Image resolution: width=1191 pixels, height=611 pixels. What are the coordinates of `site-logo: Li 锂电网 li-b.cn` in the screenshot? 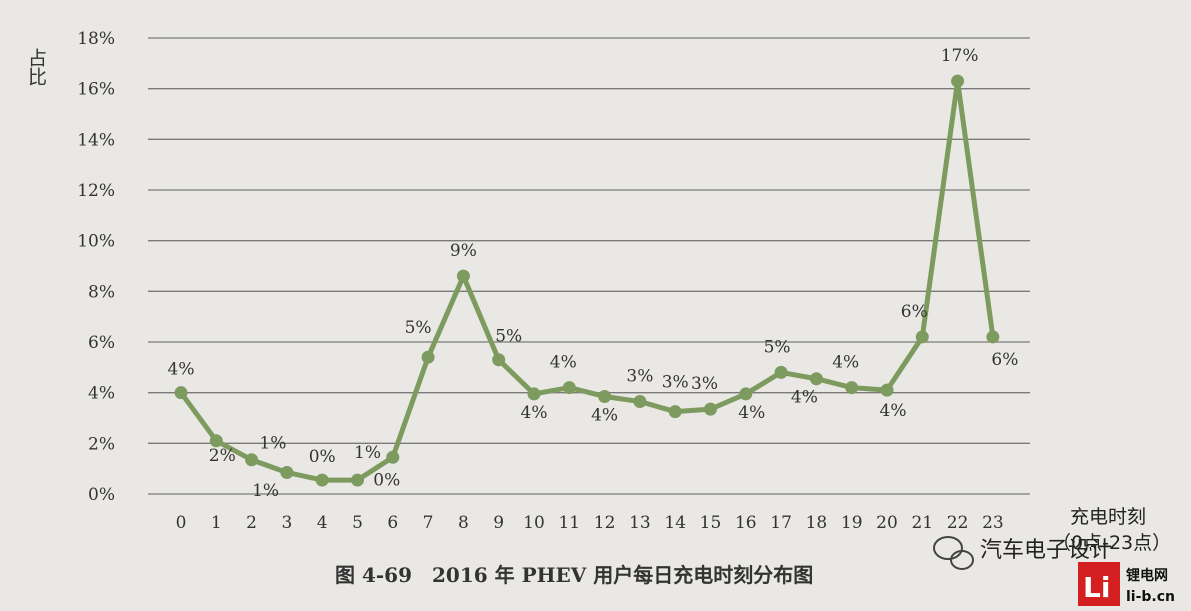 It's located at (1126, 584).